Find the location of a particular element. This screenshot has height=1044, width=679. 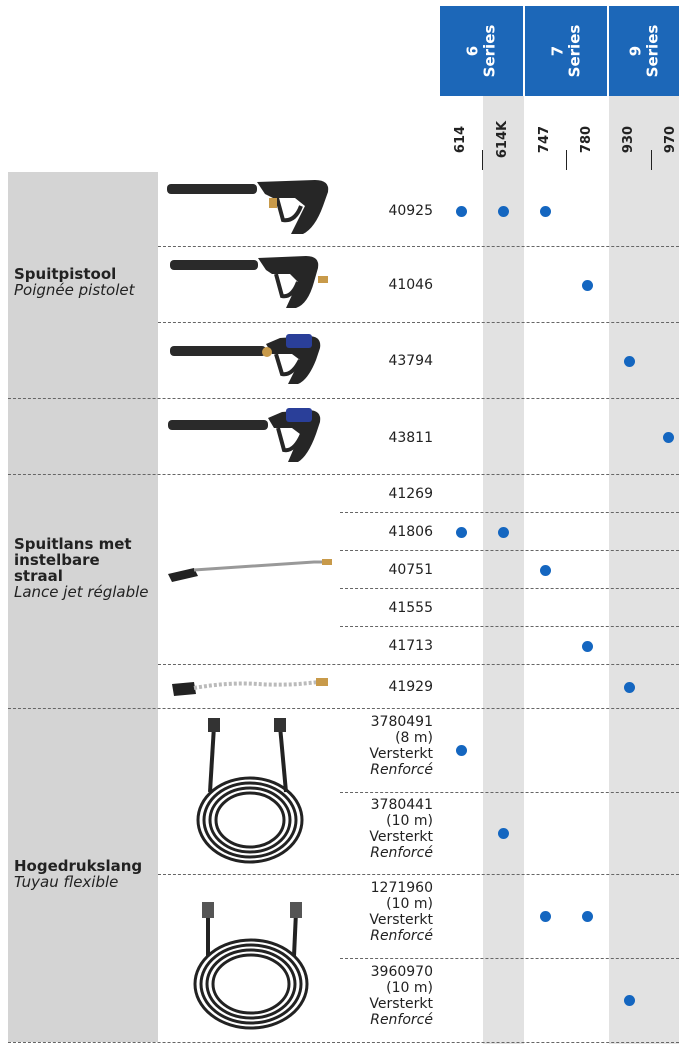

hose-part-info: 3960970 (10 m) Versterkt Renforcé is located at coordinates (386, 996).